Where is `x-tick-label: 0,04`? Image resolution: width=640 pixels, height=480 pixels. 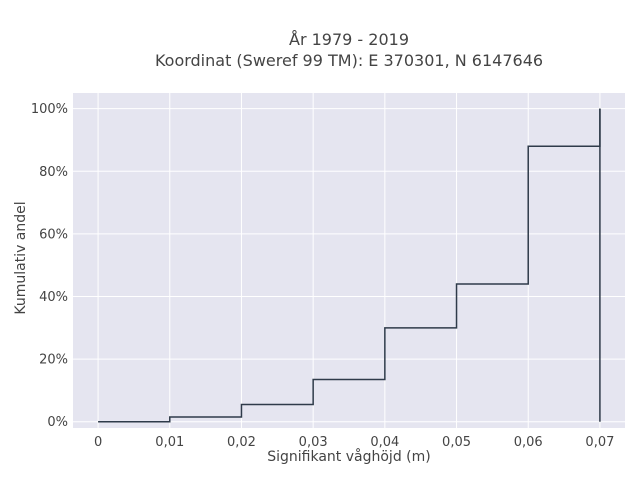 x-tick-label: 0,04 is located at coordinates (384, 442).